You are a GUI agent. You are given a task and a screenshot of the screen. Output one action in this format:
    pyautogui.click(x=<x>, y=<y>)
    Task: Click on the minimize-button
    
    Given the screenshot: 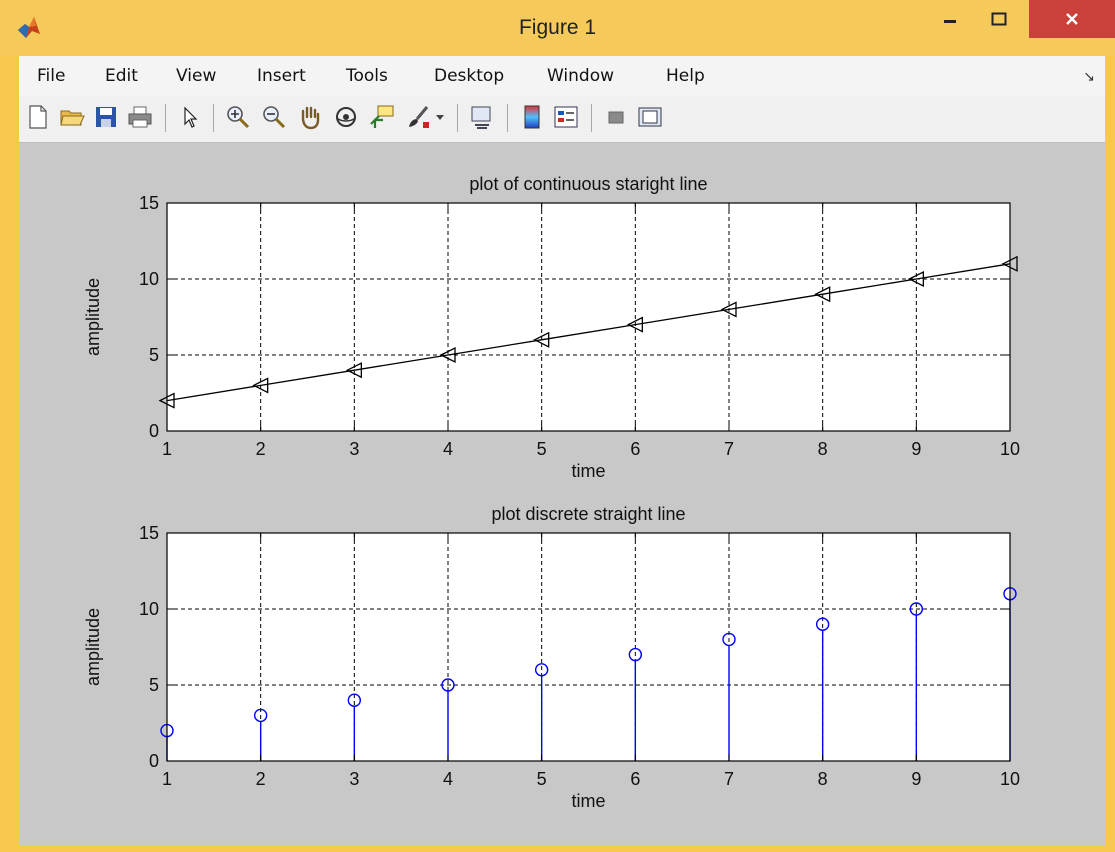 What is the action you would take?
    pyautogui.click(x=950, y=19)
    